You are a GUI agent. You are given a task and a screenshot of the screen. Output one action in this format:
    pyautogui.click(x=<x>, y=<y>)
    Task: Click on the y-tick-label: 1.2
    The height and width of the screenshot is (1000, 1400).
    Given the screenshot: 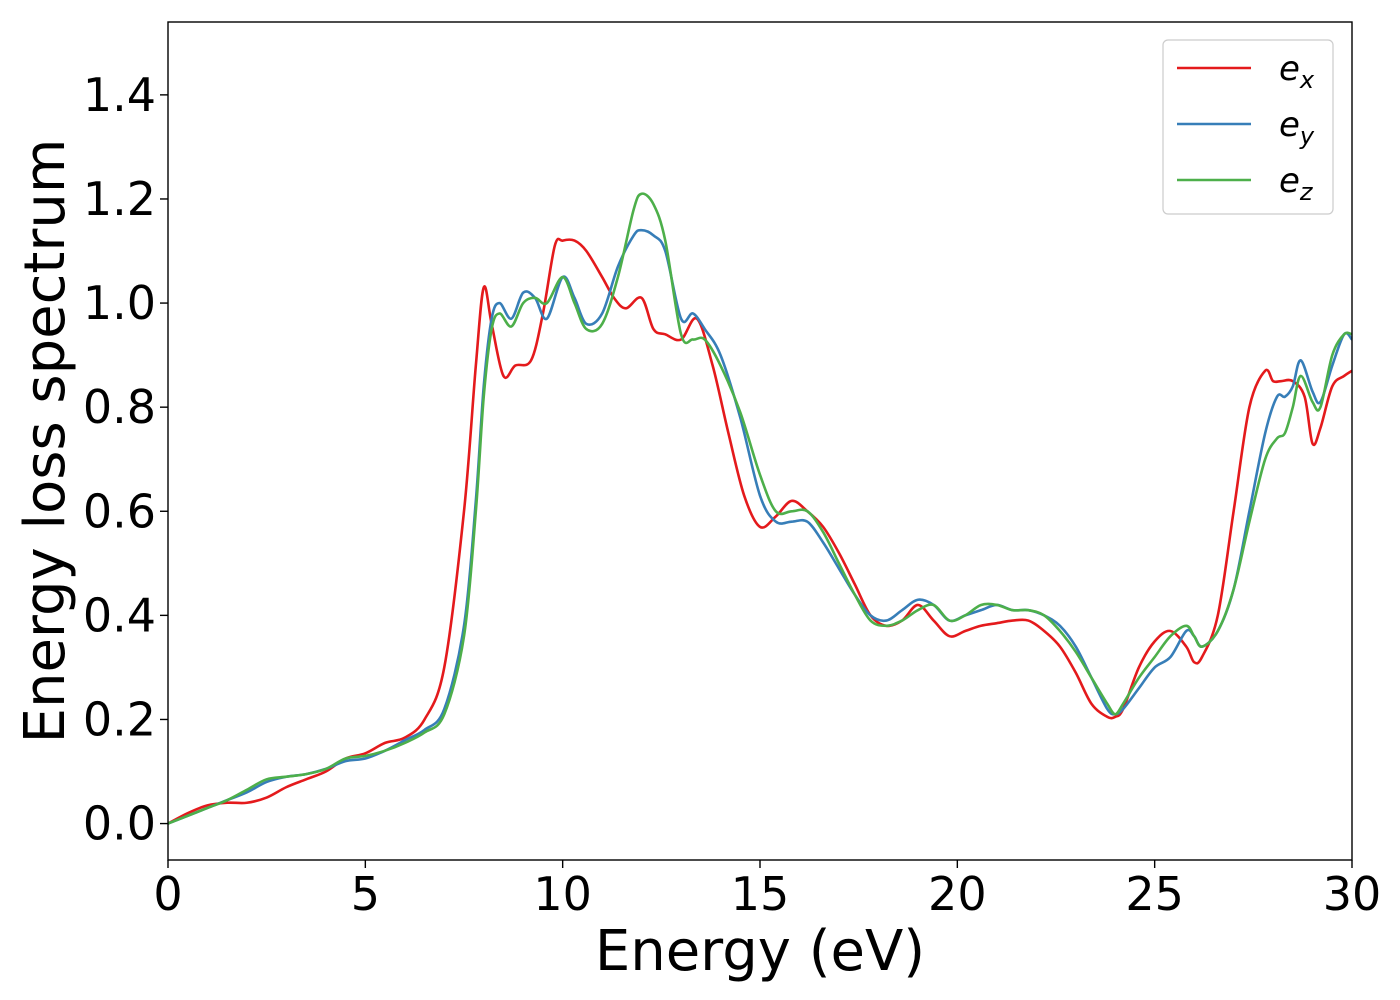 What is the action you would take?
    pyautogui.click(x=119, y=199)
    